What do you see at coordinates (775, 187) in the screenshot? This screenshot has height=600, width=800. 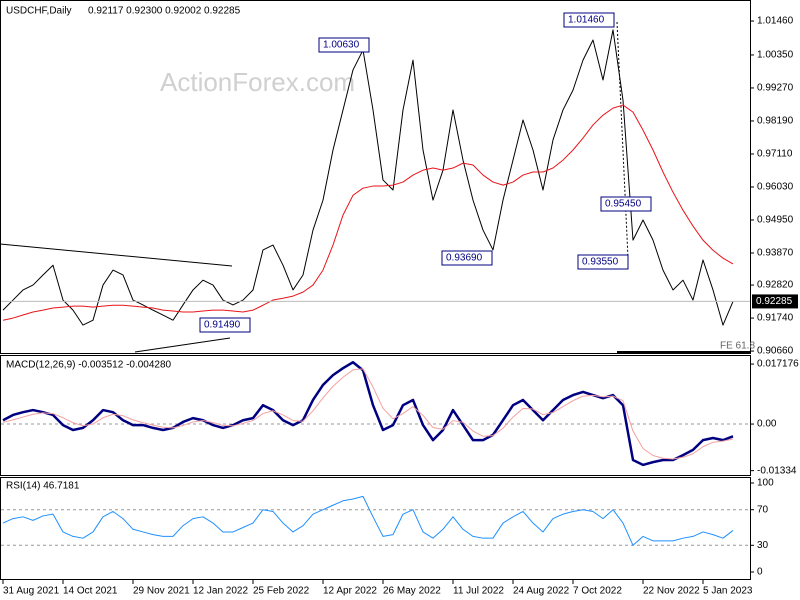 I see `y-tick-label: 0.96030` at bounding box center [775, 187].